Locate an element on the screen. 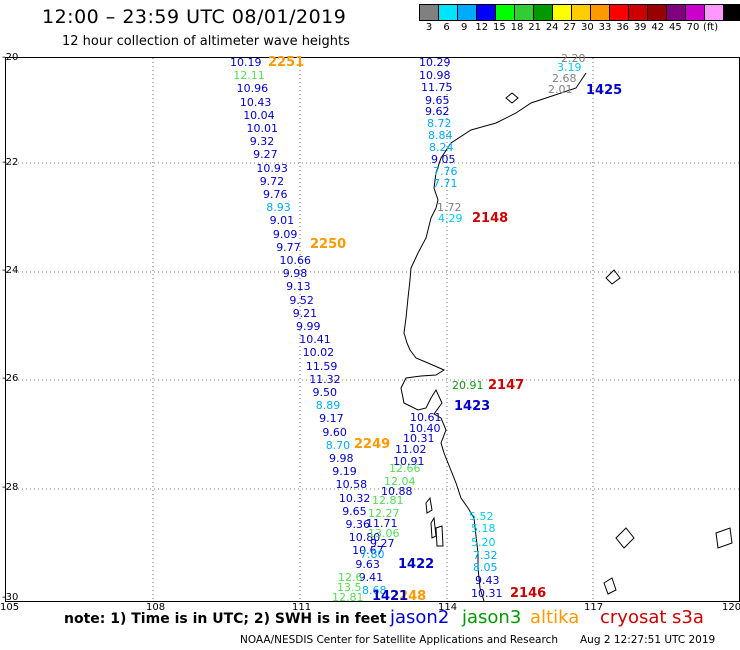 The height and width of the screenshot is (650, 740). swh-label-track1: 10.58 is located at coordinates (351, 485).